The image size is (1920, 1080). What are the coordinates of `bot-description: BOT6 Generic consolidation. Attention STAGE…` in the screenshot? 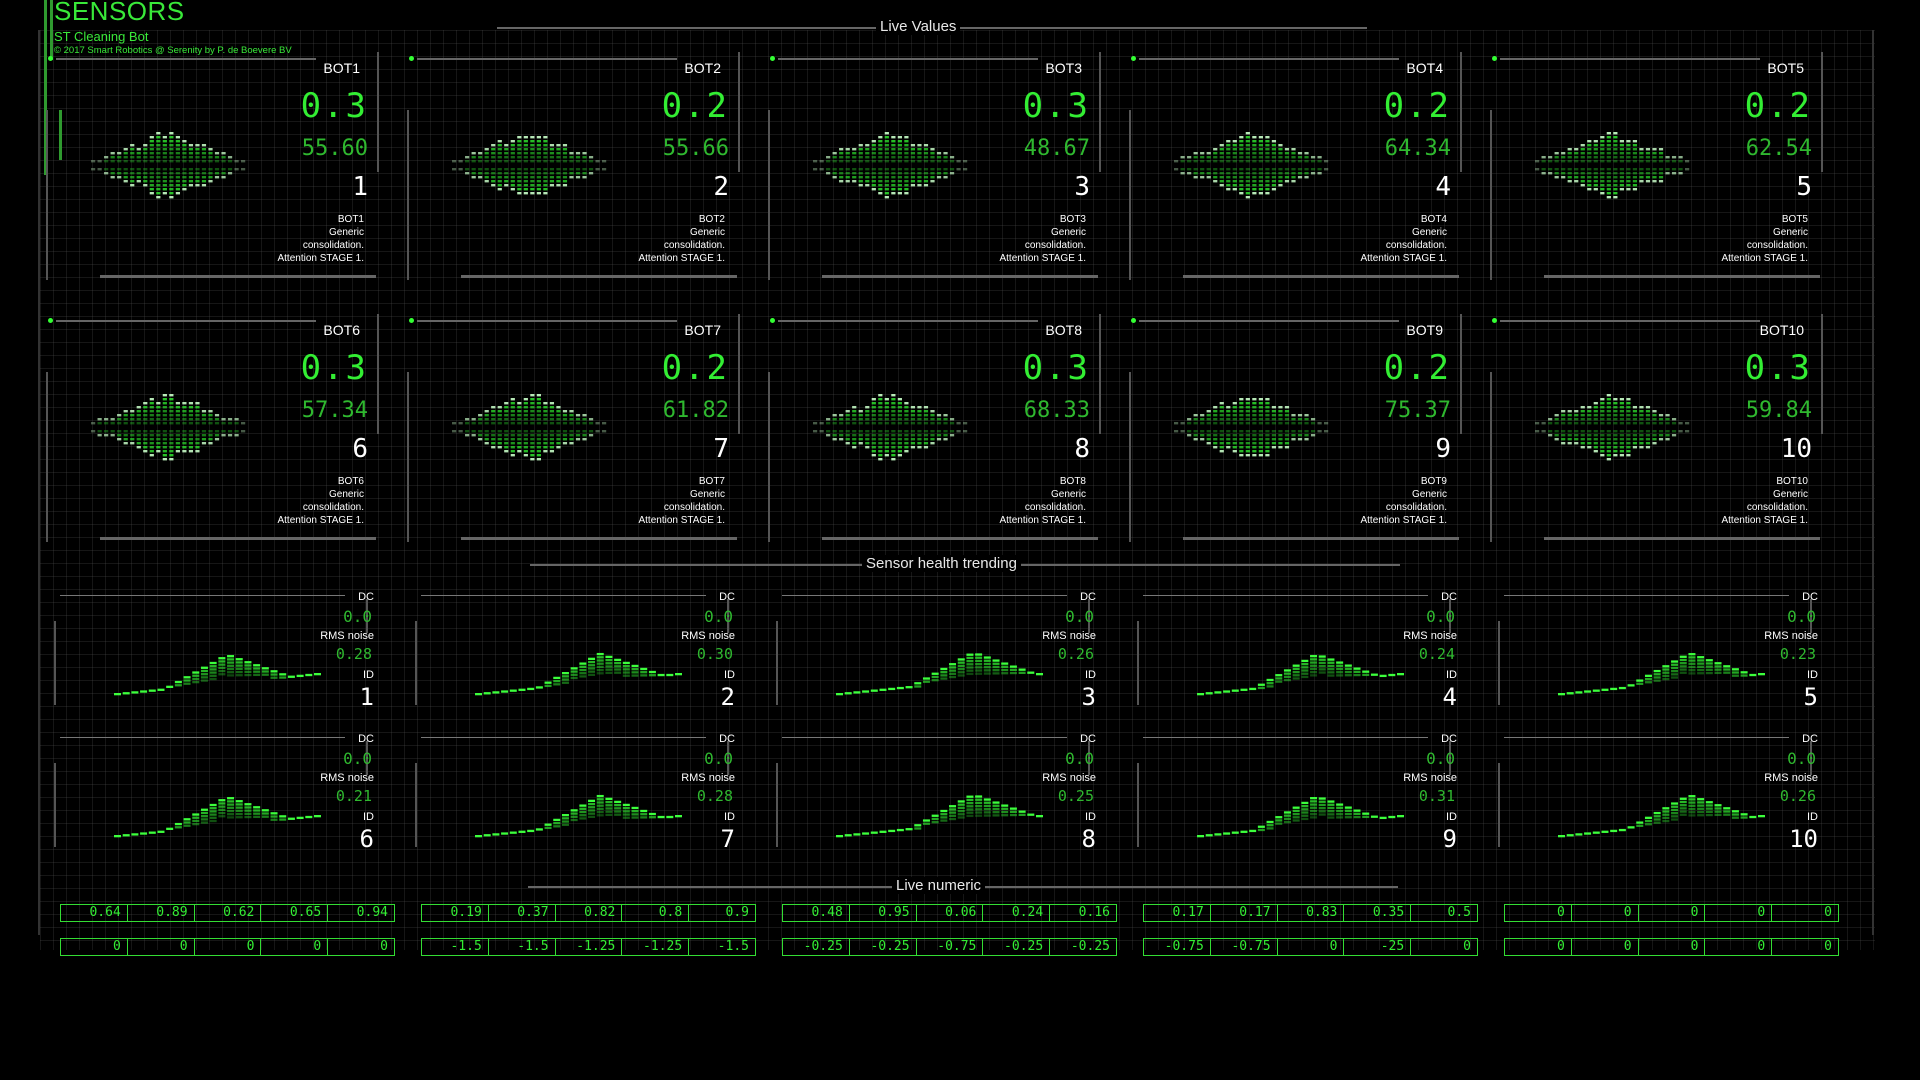 It's located at (320, 501).